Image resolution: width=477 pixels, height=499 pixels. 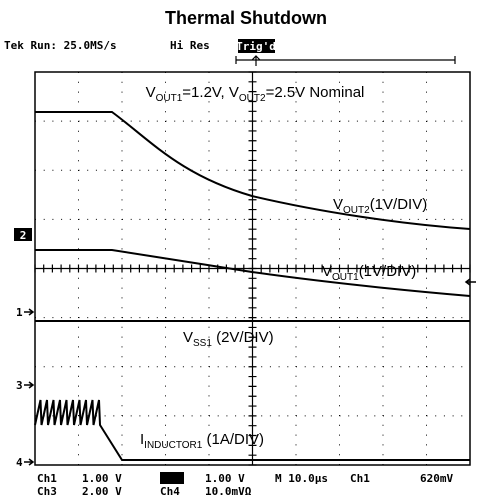 What do you see at coordinates (19, 385) in the screenshot?
I see `ch3-marker: 3` at bounding box center [19, 385].